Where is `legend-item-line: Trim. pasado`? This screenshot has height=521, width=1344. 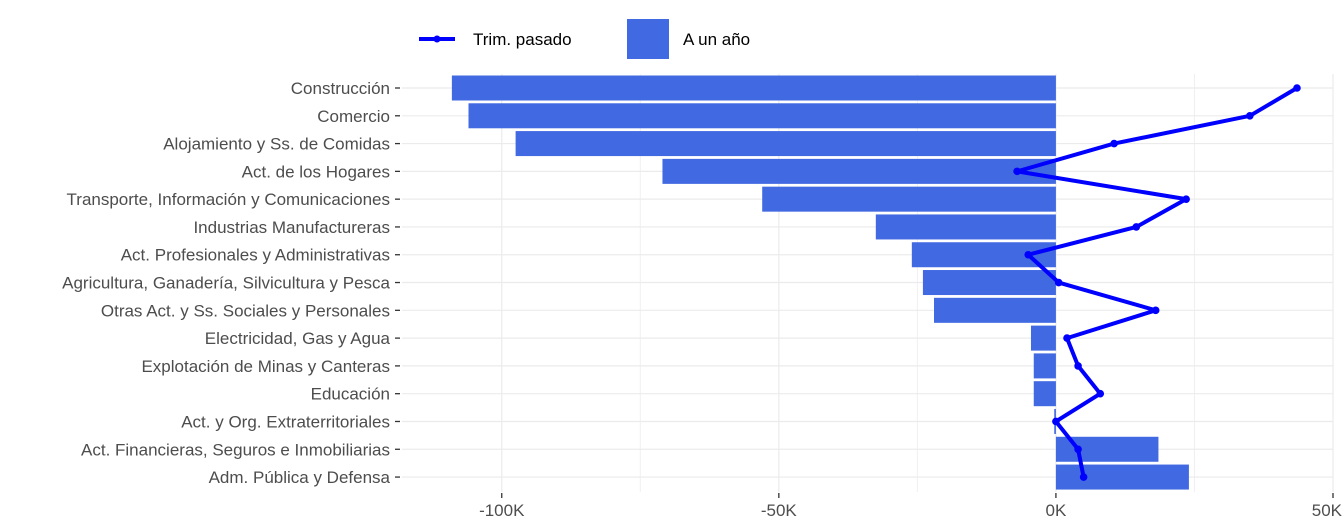
legend-item-line: Trim. pasado is located at coordinates (495, 39).